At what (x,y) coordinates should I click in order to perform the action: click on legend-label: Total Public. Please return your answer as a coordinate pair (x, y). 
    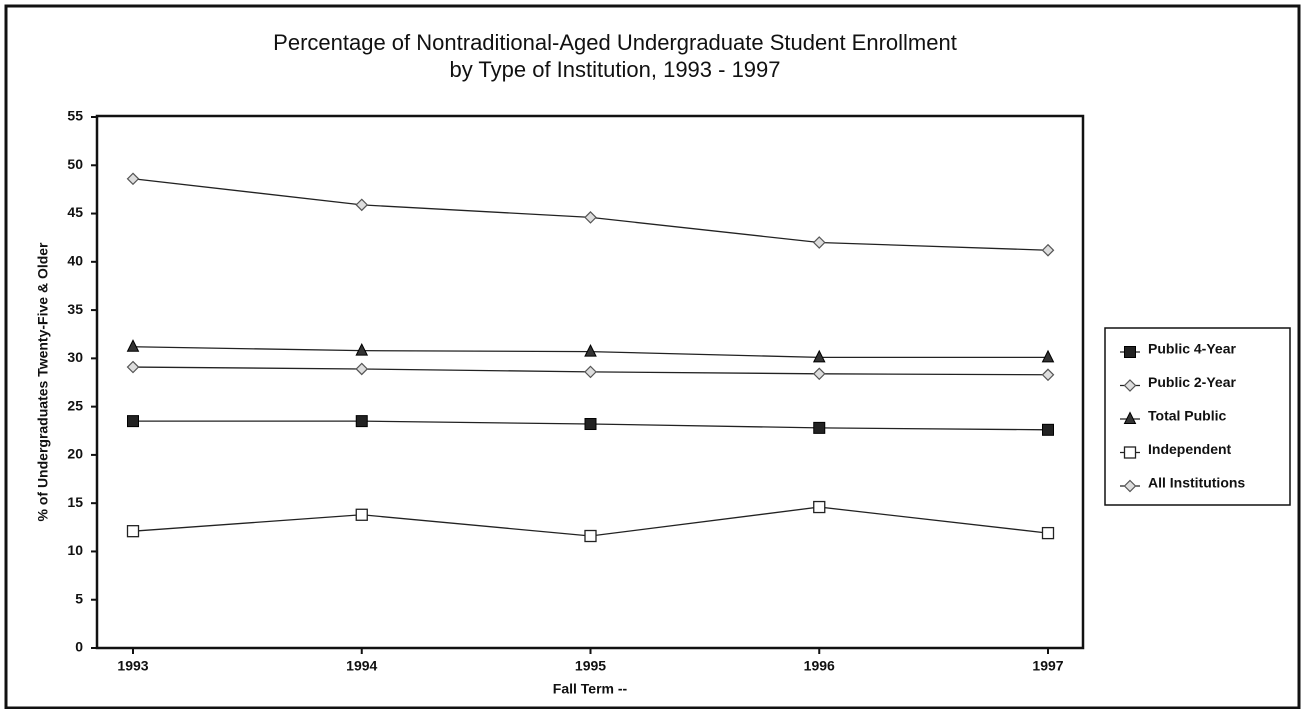
    Looking at the image, I should click on (1187, 416).